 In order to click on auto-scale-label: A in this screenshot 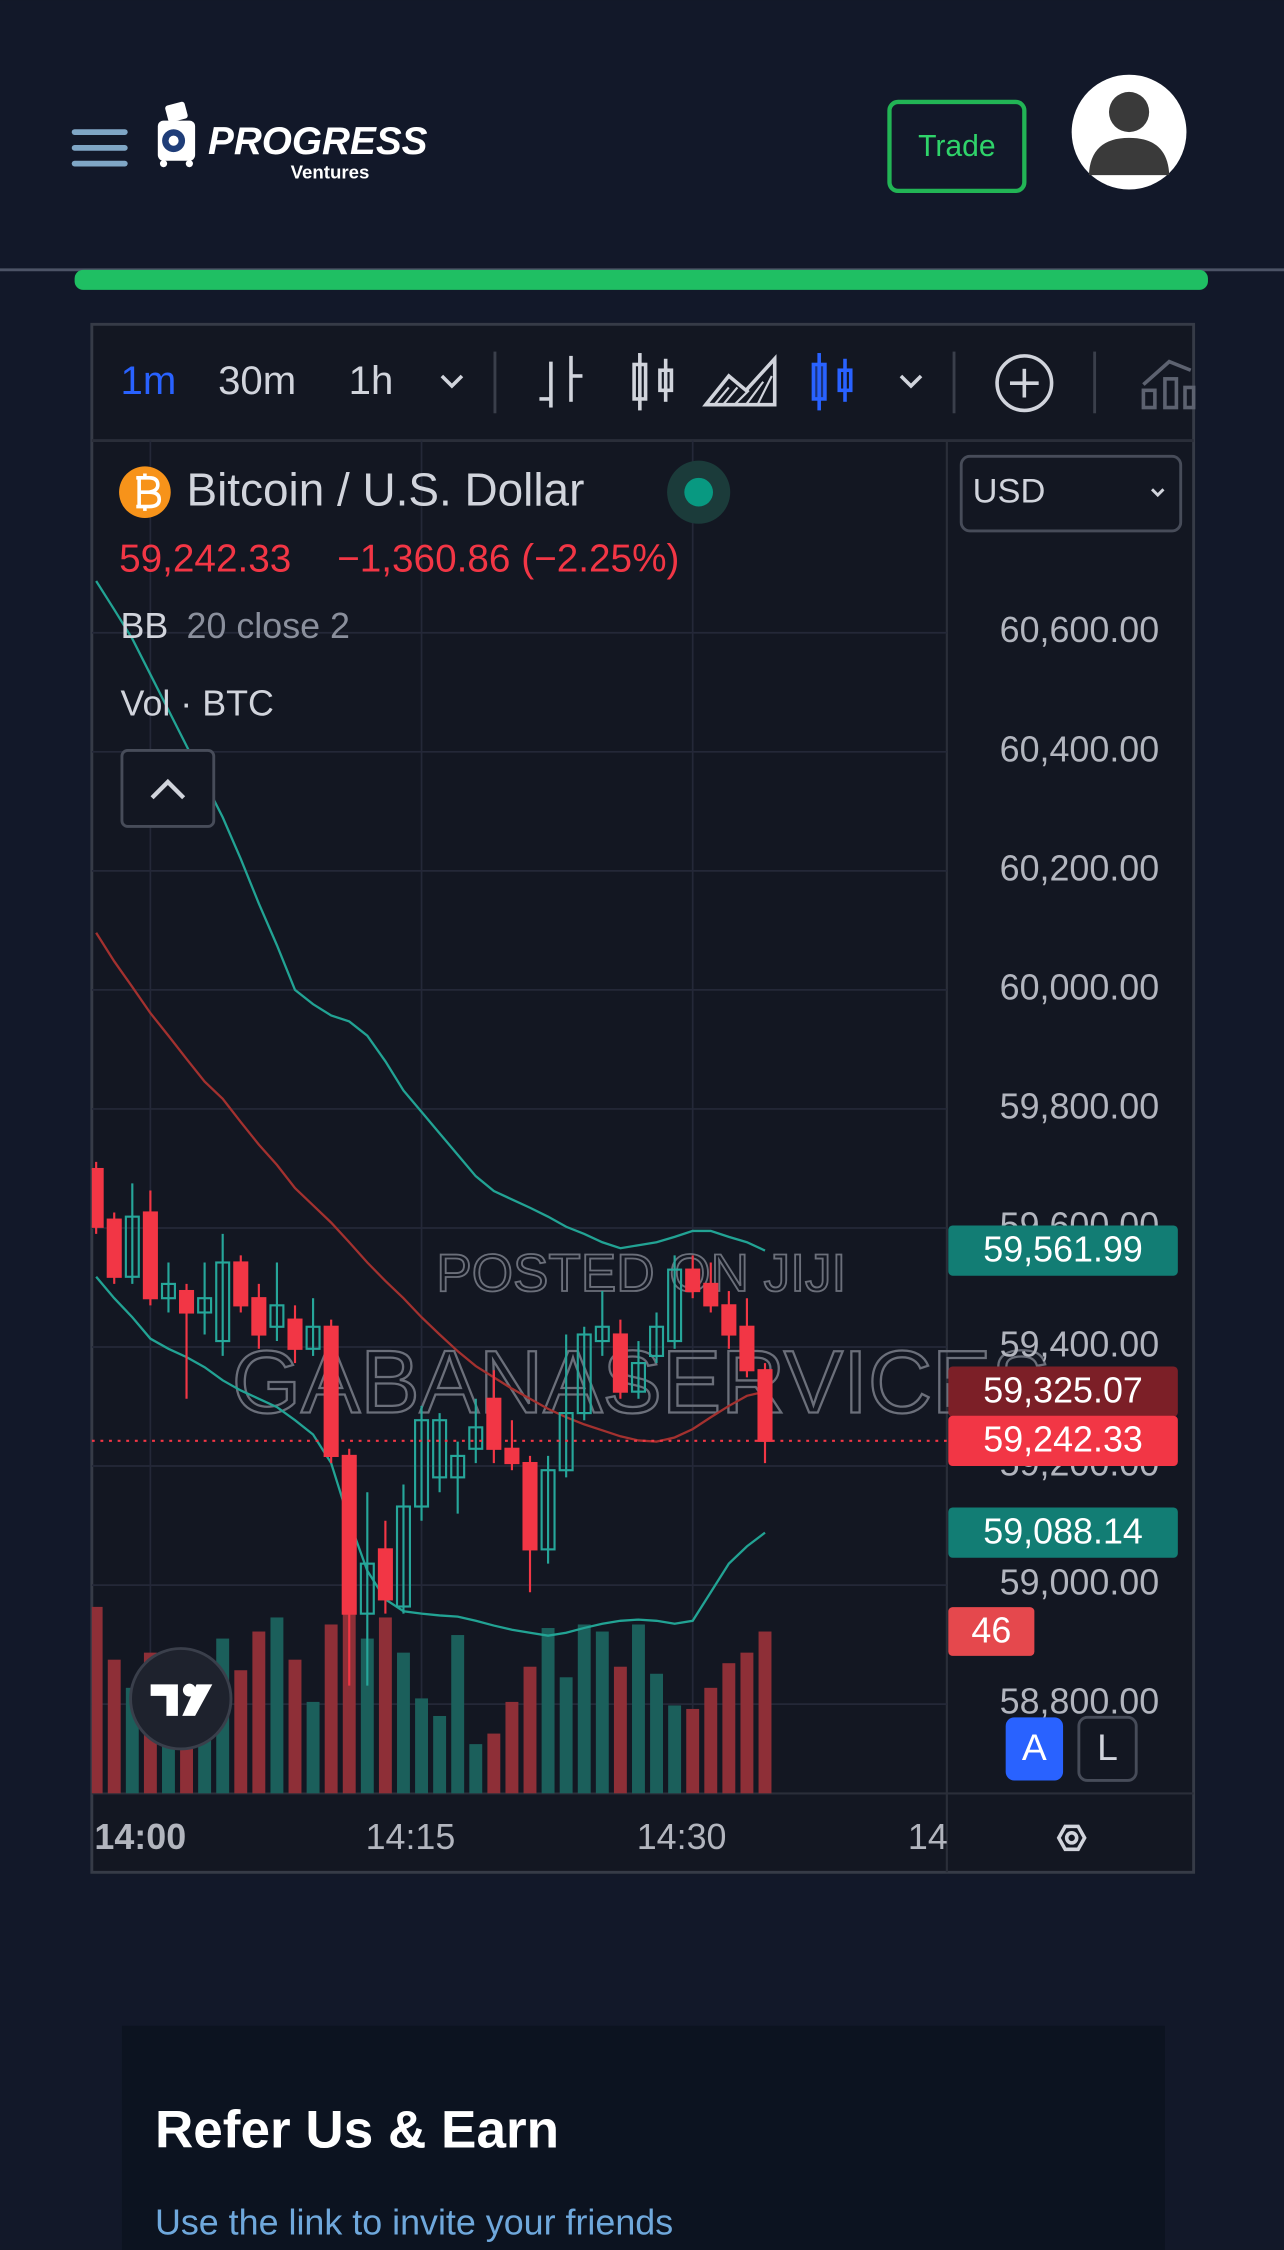, I will do `click(1034, 1747)`.